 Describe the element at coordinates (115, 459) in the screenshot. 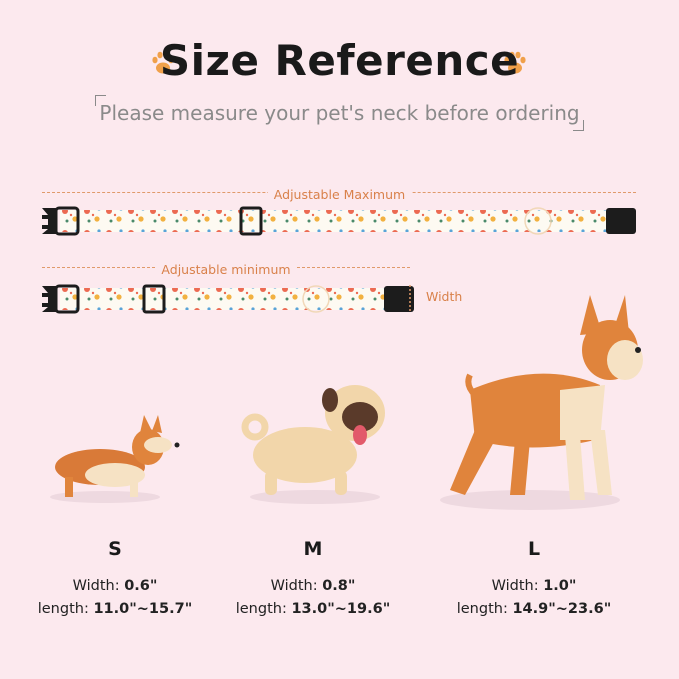

I see `small-dog-corgi-illustration` at that location.